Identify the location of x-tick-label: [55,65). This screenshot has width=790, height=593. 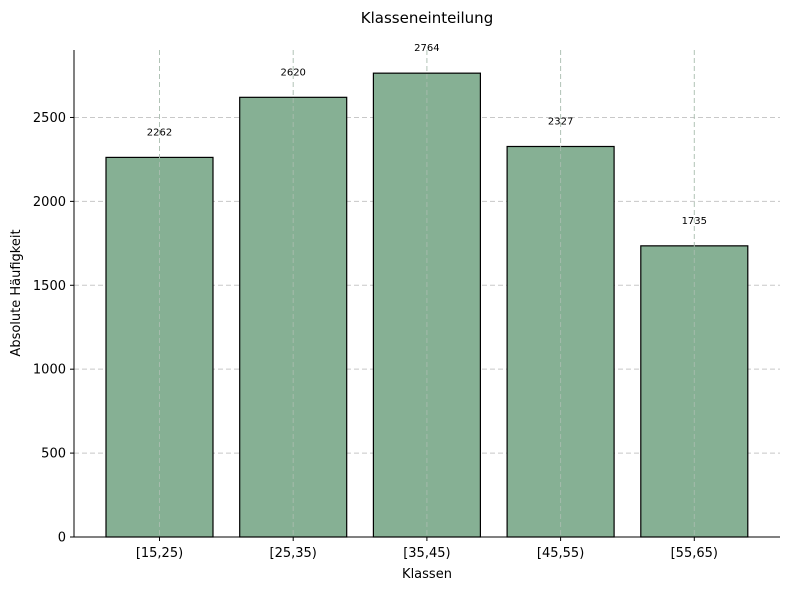
(694, 553).